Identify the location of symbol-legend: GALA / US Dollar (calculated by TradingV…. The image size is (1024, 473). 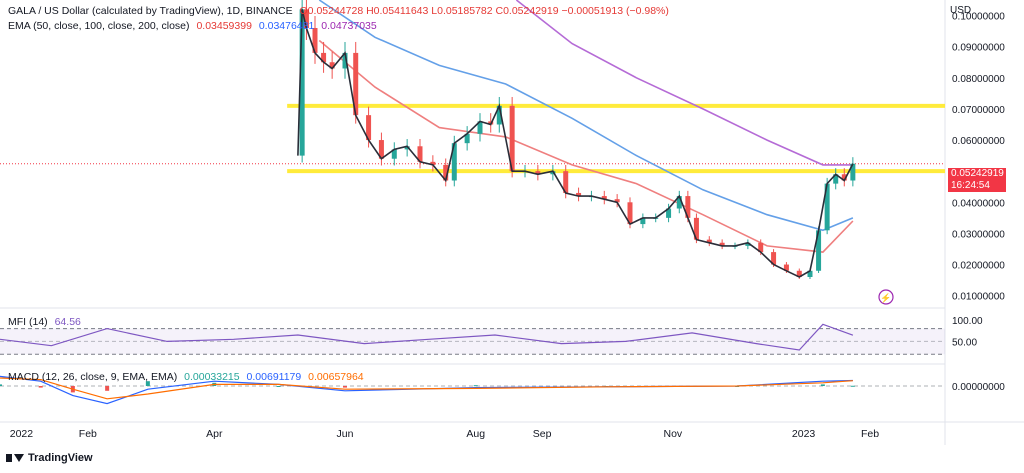
(340, 11).